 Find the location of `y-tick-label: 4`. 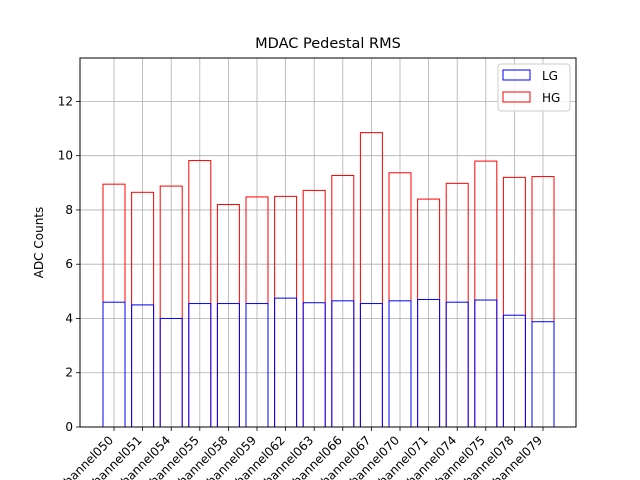

y-tick-label: 4 is located at coordinates (69, 318).